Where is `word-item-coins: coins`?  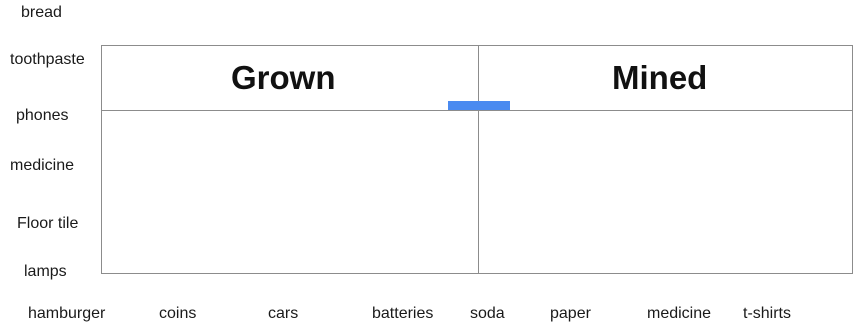 word-item-coins: coins is located at coordinates (178, 313).